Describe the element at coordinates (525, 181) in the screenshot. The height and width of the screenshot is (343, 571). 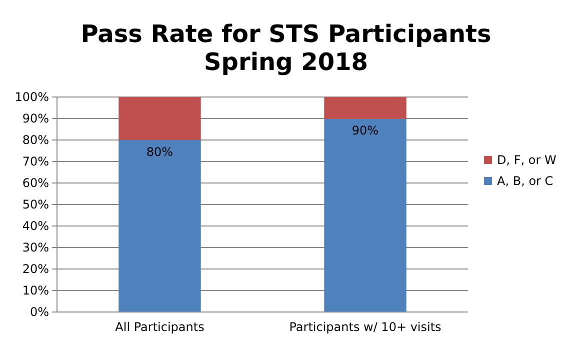
I see `legend-label: A, B, or C` at that location.